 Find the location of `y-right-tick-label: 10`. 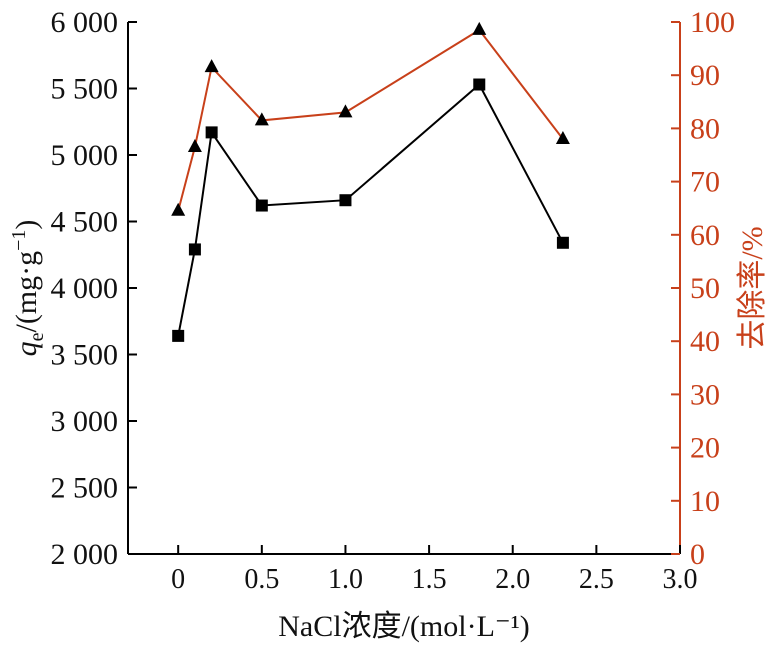

y-right-tick-label: 10 is located at coordinates (705, 501).